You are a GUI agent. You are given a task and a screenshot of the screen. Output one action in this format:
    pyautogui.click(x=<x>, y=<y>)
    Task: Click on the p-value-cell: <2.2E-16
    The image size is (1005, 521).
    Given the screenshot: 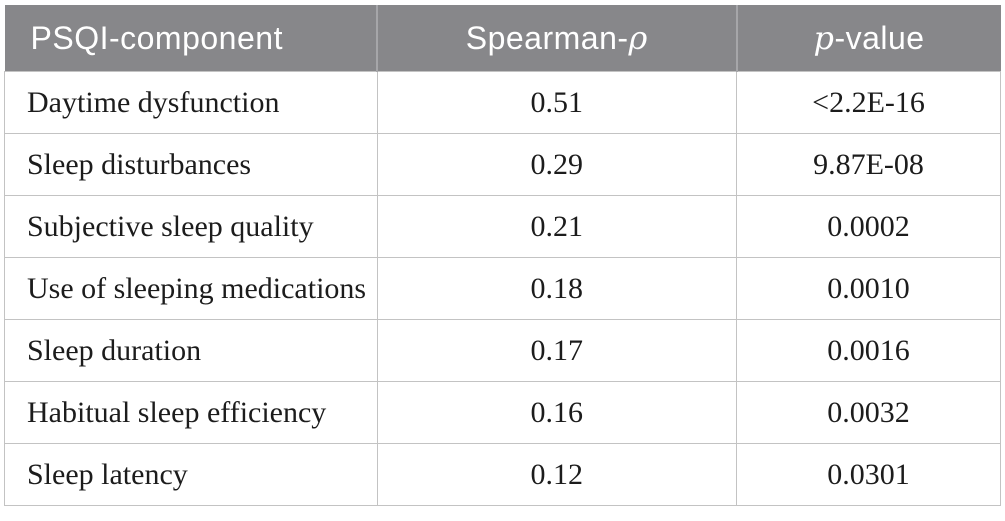 What is the action you would take?
    pyautogui.click(x=868, y=102)
    